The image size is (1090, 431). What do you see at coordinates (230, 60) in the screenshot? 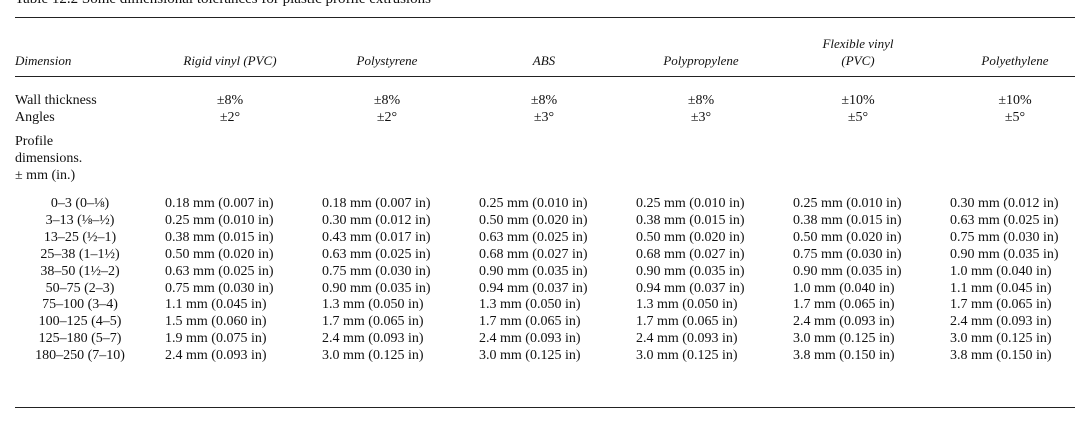
I see `header-cell: Rigid vinyl (PVC)` at bounding box center [230, 60].